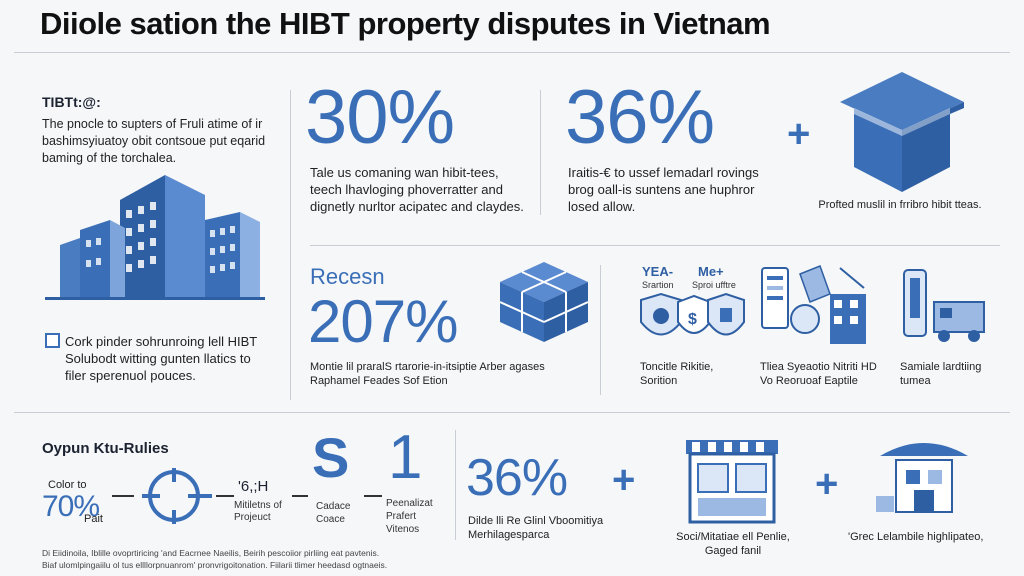 This screenshot has width=1024, height=576. What do you see at coordinates (517, 478) in the screenshot?
I see `bottom-stat-value: 36%` at bounding box center [517, 478].